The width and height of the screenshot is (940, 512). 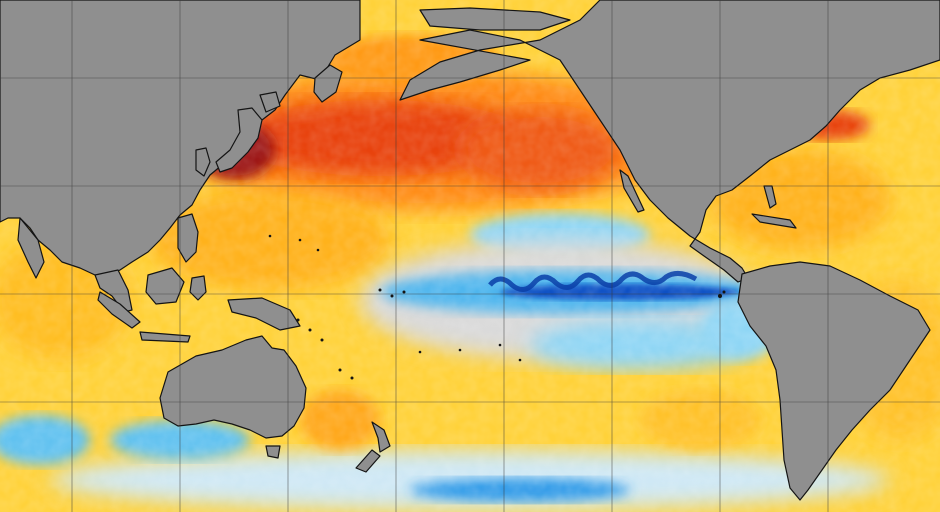 I want to click on new-guinea, so click(x=264, y=314).